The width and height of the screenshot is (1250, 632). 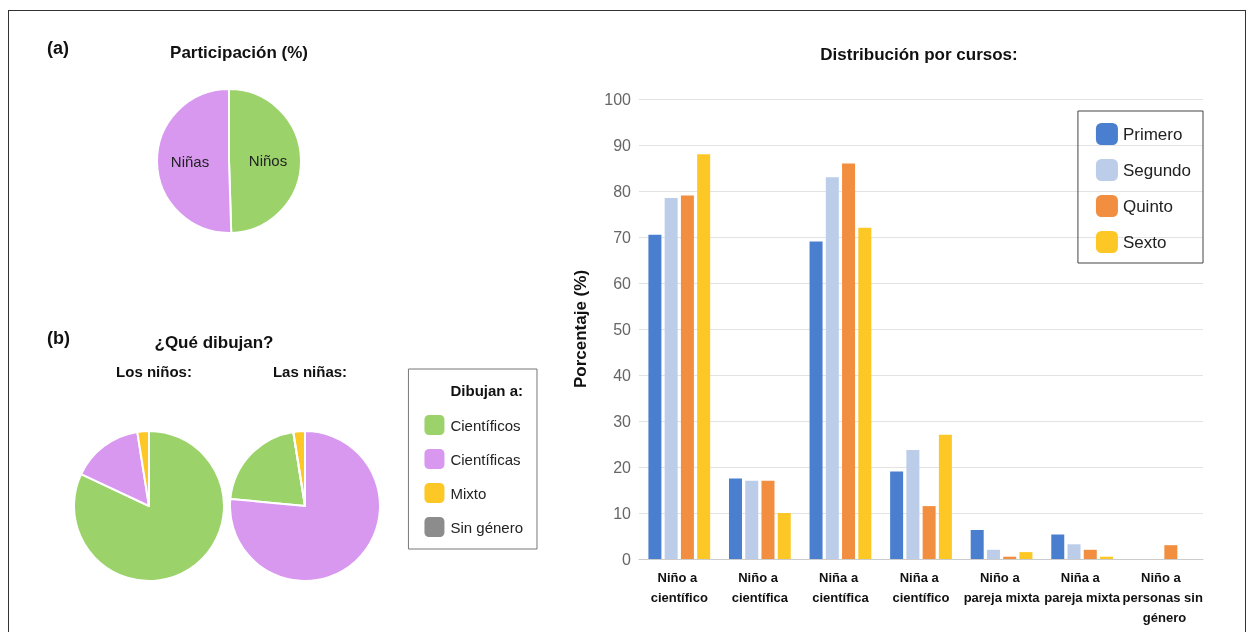 I want to click on slice-label: Las niñas:, so click(x=310, y=371).